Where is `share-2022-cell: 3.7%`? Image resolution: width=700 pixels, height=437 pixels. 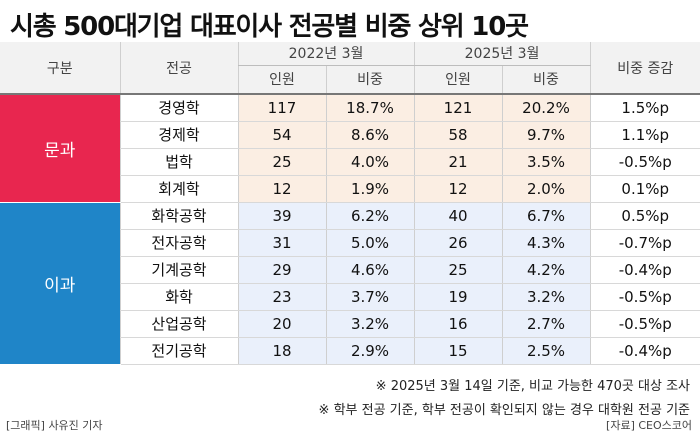 share-2022-cell: 3.7% is located at coordinates (369, 297).